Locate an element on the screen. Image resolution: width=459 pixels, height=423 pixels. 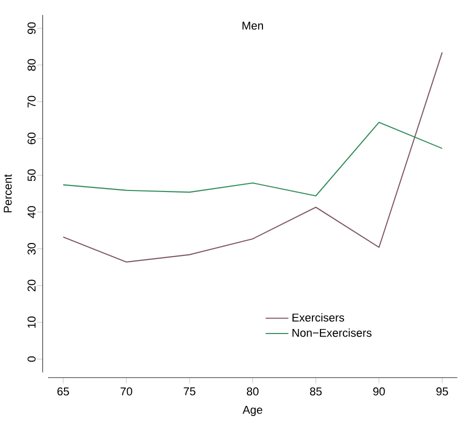
line-series is located at coordinates (252, 159).